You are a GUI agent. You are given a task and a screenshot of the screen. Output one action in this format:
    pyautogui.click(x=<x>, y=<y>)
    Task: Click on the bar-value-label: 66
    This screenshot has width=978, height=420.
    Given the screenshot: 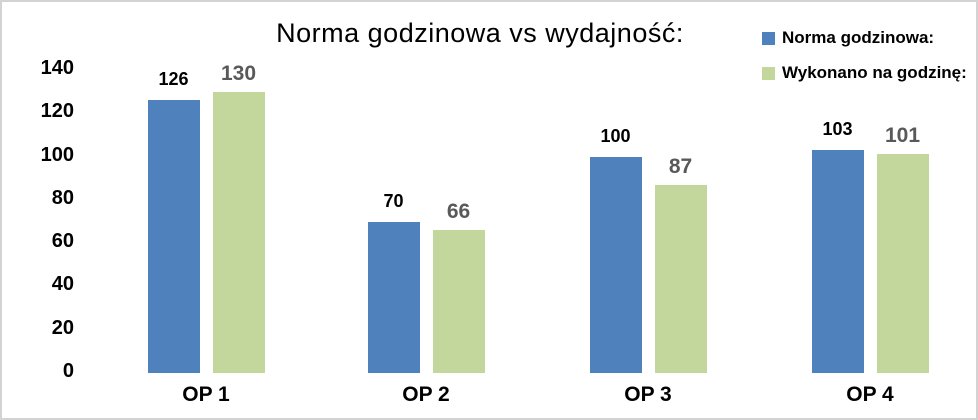 What is the action you would take?
    pyautogui.click(x=458, y=212)
    